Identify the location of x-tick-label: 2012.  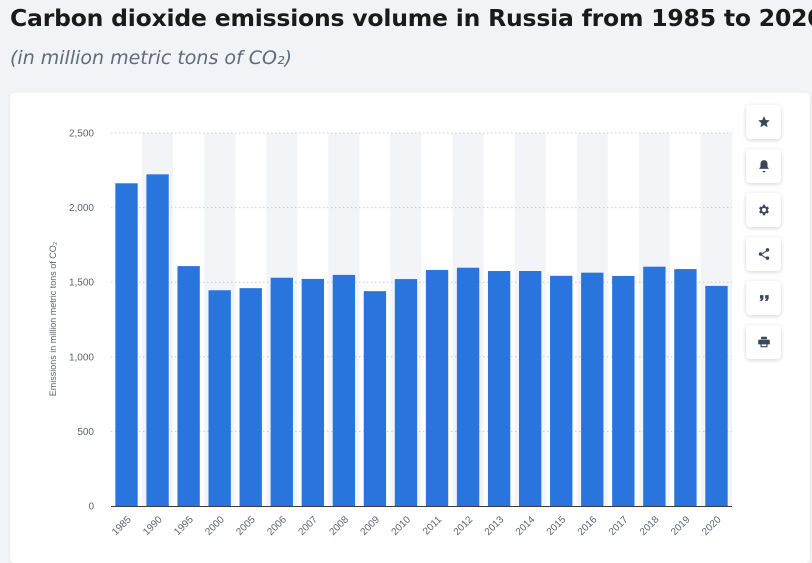
(464, 526).